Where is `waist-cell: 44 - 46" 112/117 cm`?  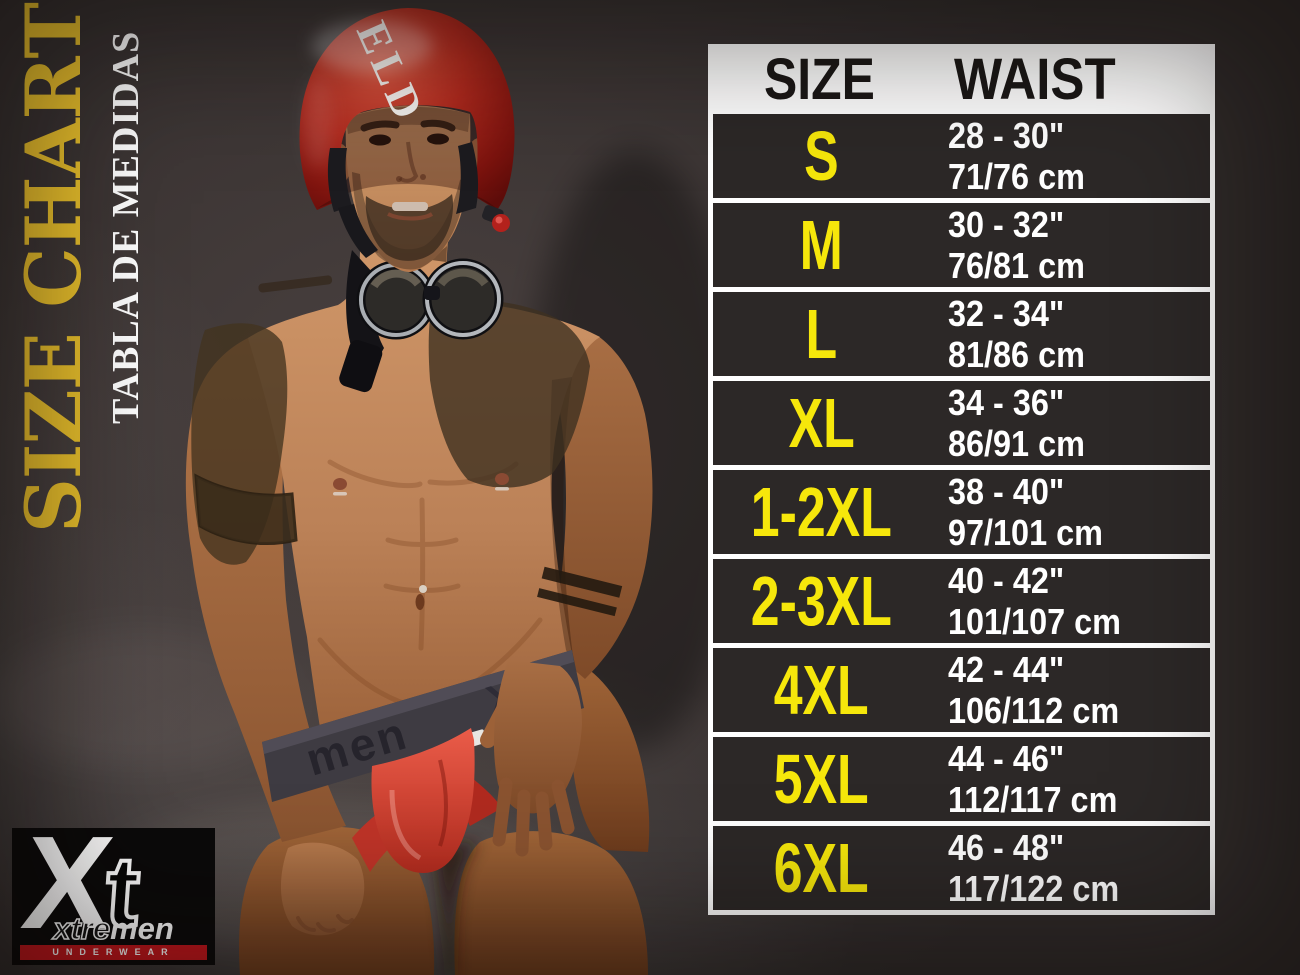
waist-cell: 44 - 46" 112/117 cm is located at coordinates (1033, 779).